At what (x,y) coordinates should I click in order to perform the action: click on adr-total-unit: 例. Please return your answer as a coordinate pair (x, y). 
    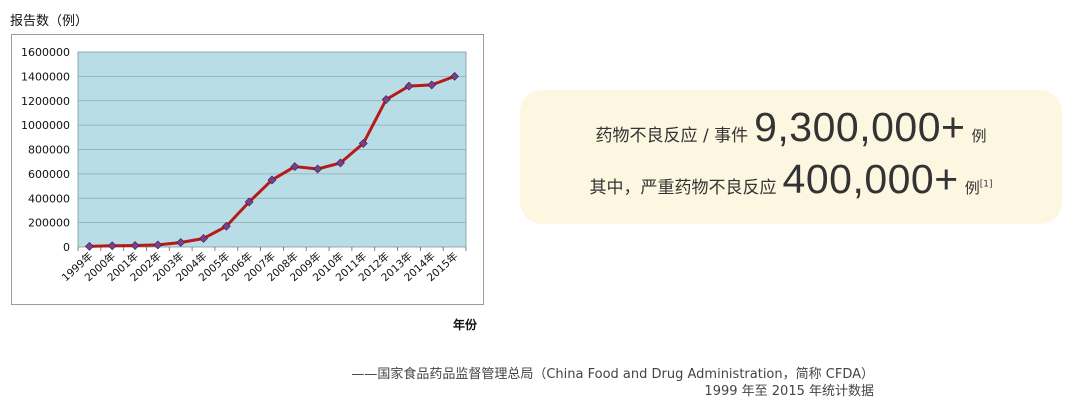
    Looking at the image, I should click on (979, 136).